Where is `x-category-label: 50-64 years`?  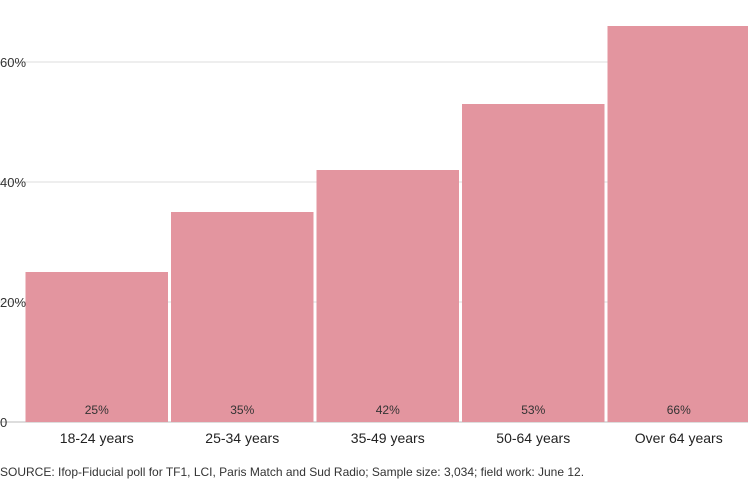 x-category-label: 50-64 years is located at coordinates (533, 438).